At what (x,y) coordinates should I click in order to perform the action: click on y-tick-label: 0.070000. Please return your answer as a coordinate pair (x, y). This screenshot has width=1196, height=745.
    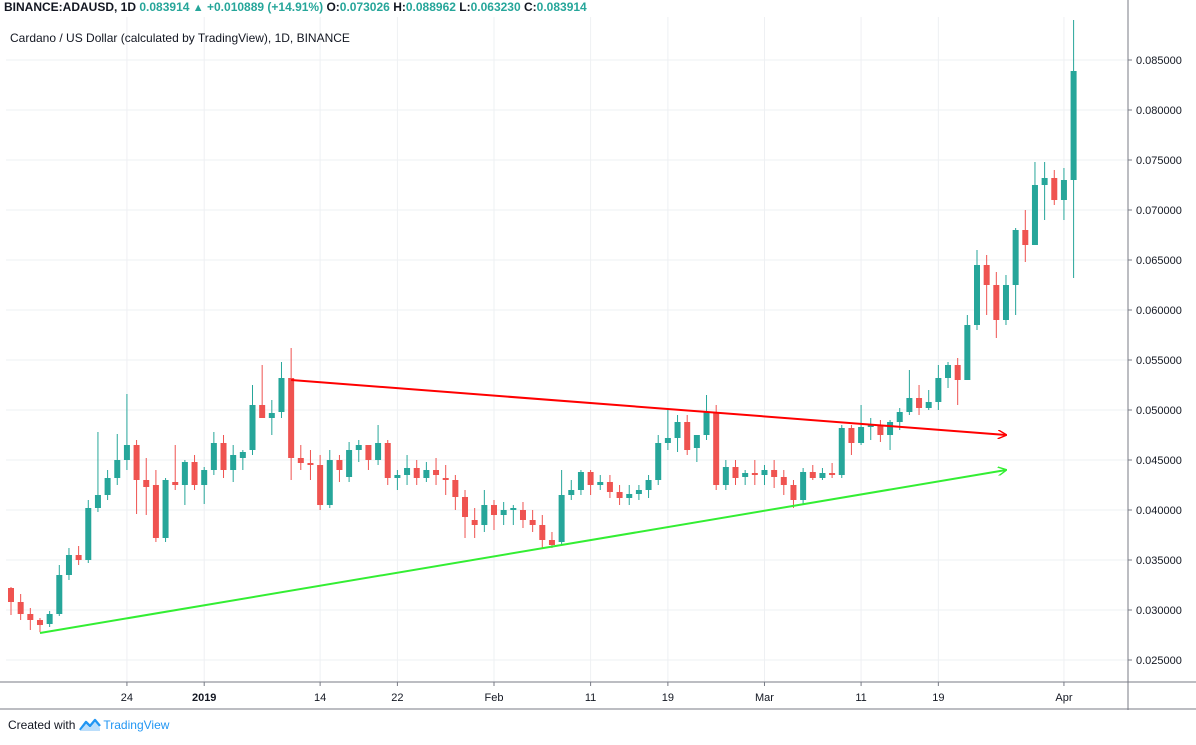
    Looking at the image, I should click on (1159, 211).